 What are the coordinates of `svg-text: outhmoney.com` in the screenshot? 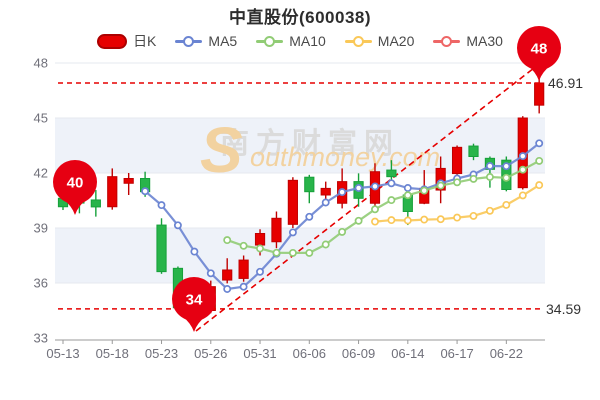 It's located at (345, 157).